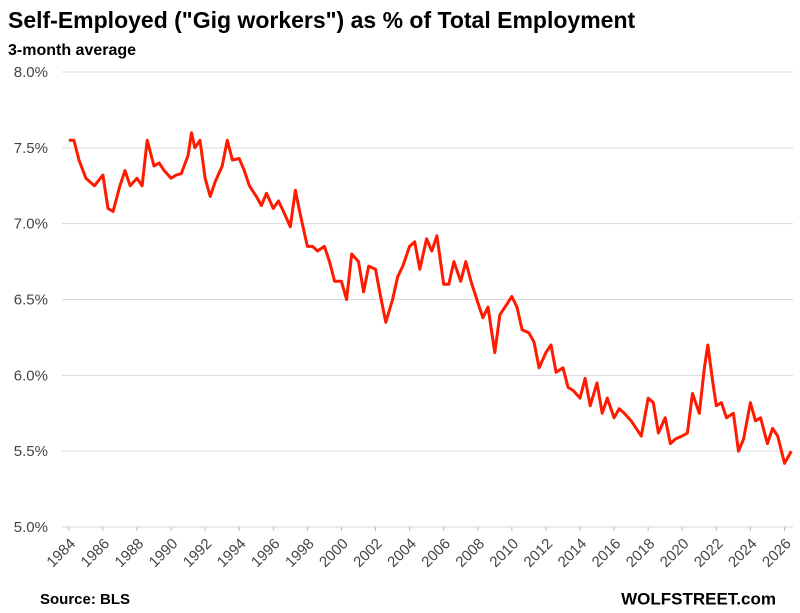 This screenshot has height=613, width=800. What do you see at coordinates (470, 553) in the screenshot?
I see `x-tick-label: 2008` at bounding box center [470, 553].